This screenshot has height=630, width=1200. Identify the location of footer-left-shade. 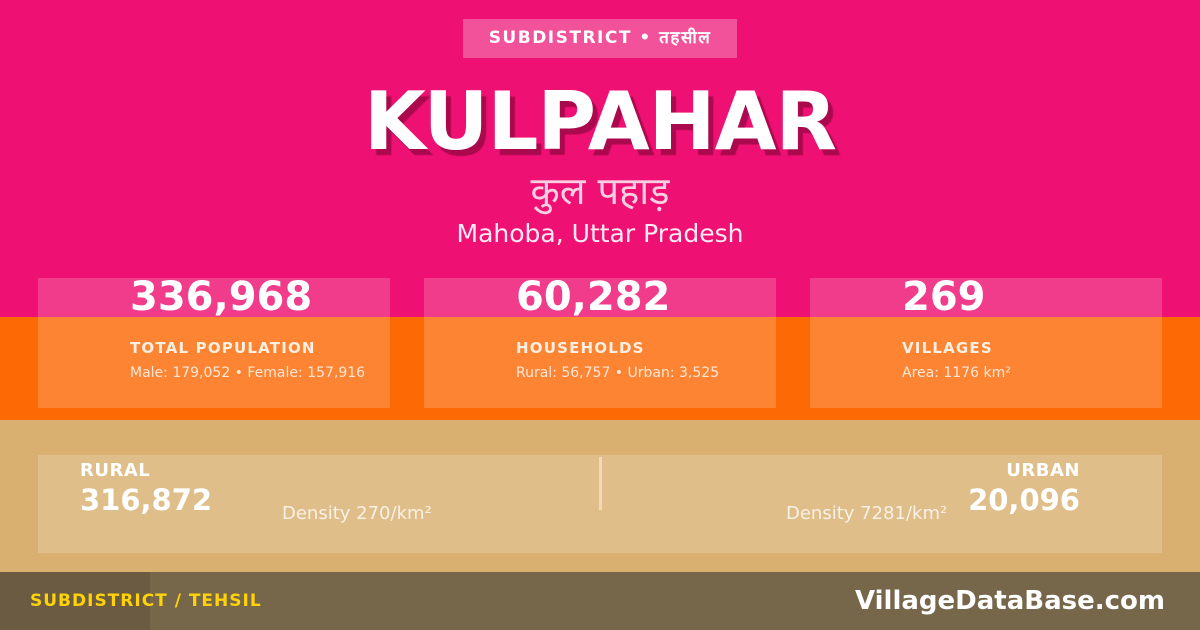
(75, 601).